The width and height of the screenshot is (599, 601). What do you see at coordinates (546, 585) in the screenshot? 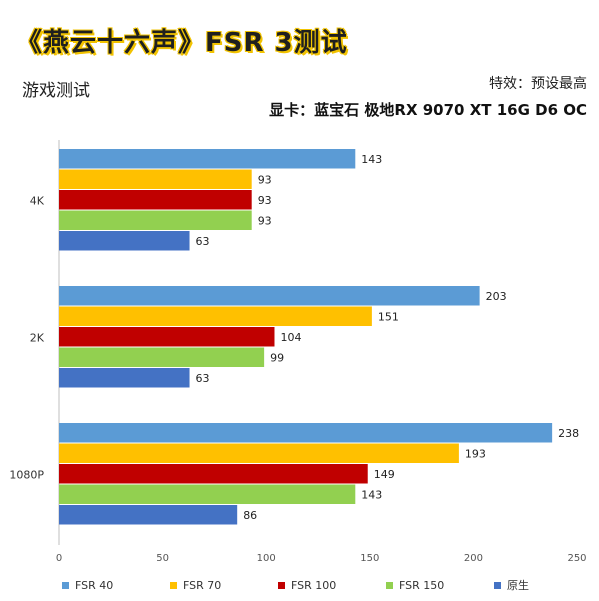
I see `legend-item: 原生` at bounding box center [546, 585].